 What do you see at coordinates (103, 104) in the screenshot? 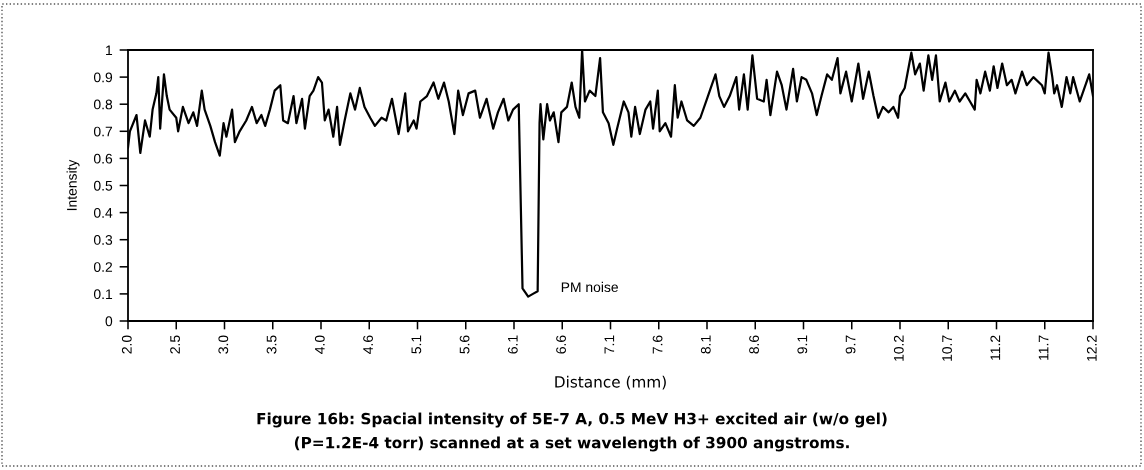
I see `y-tick-label: 0.8` at bounding box center [103, 104].